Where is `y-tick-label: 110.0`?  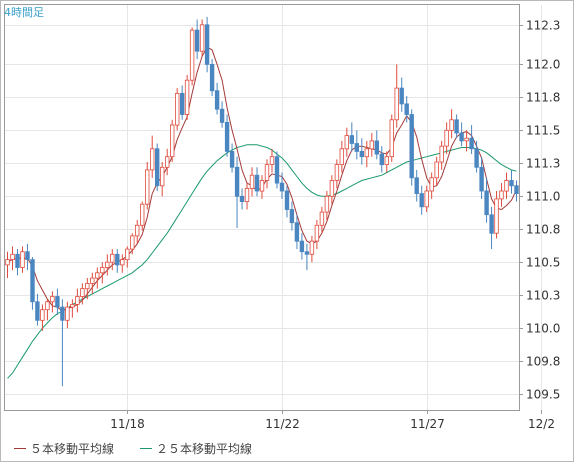 y-tick-label: 110.0 is located at coordinates (543, 329).